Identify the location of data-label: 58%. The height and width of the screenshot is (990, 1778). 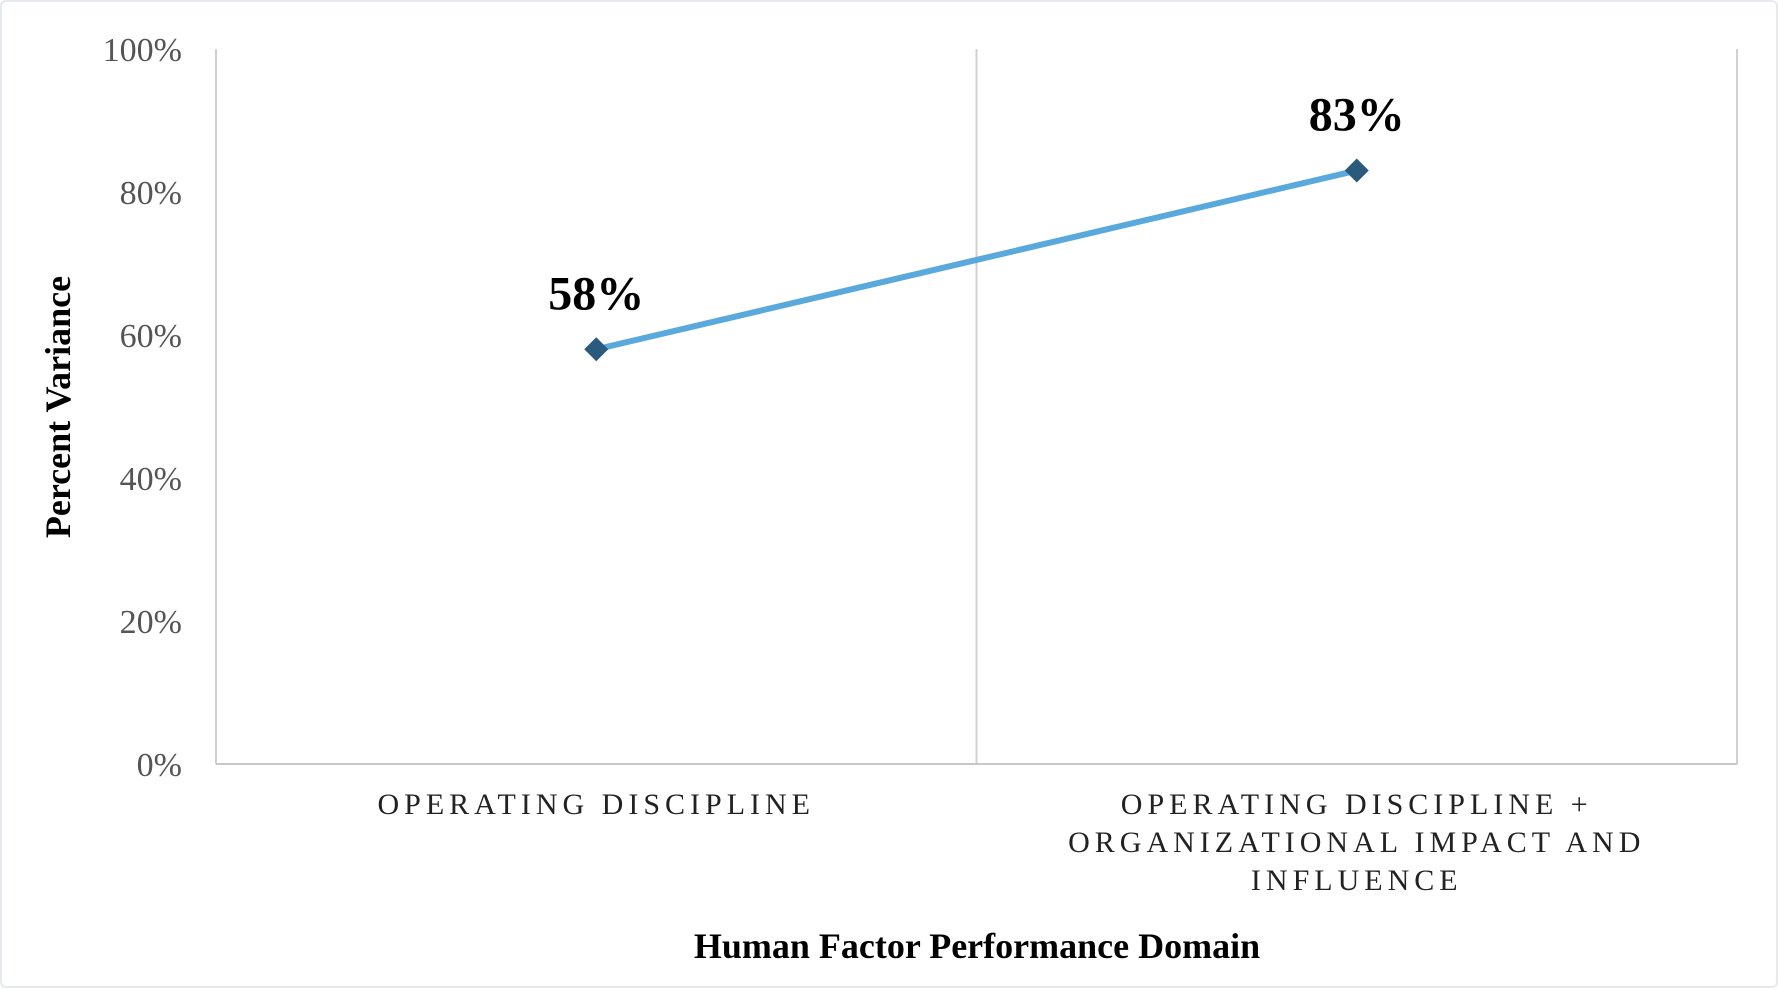
(596, 293).